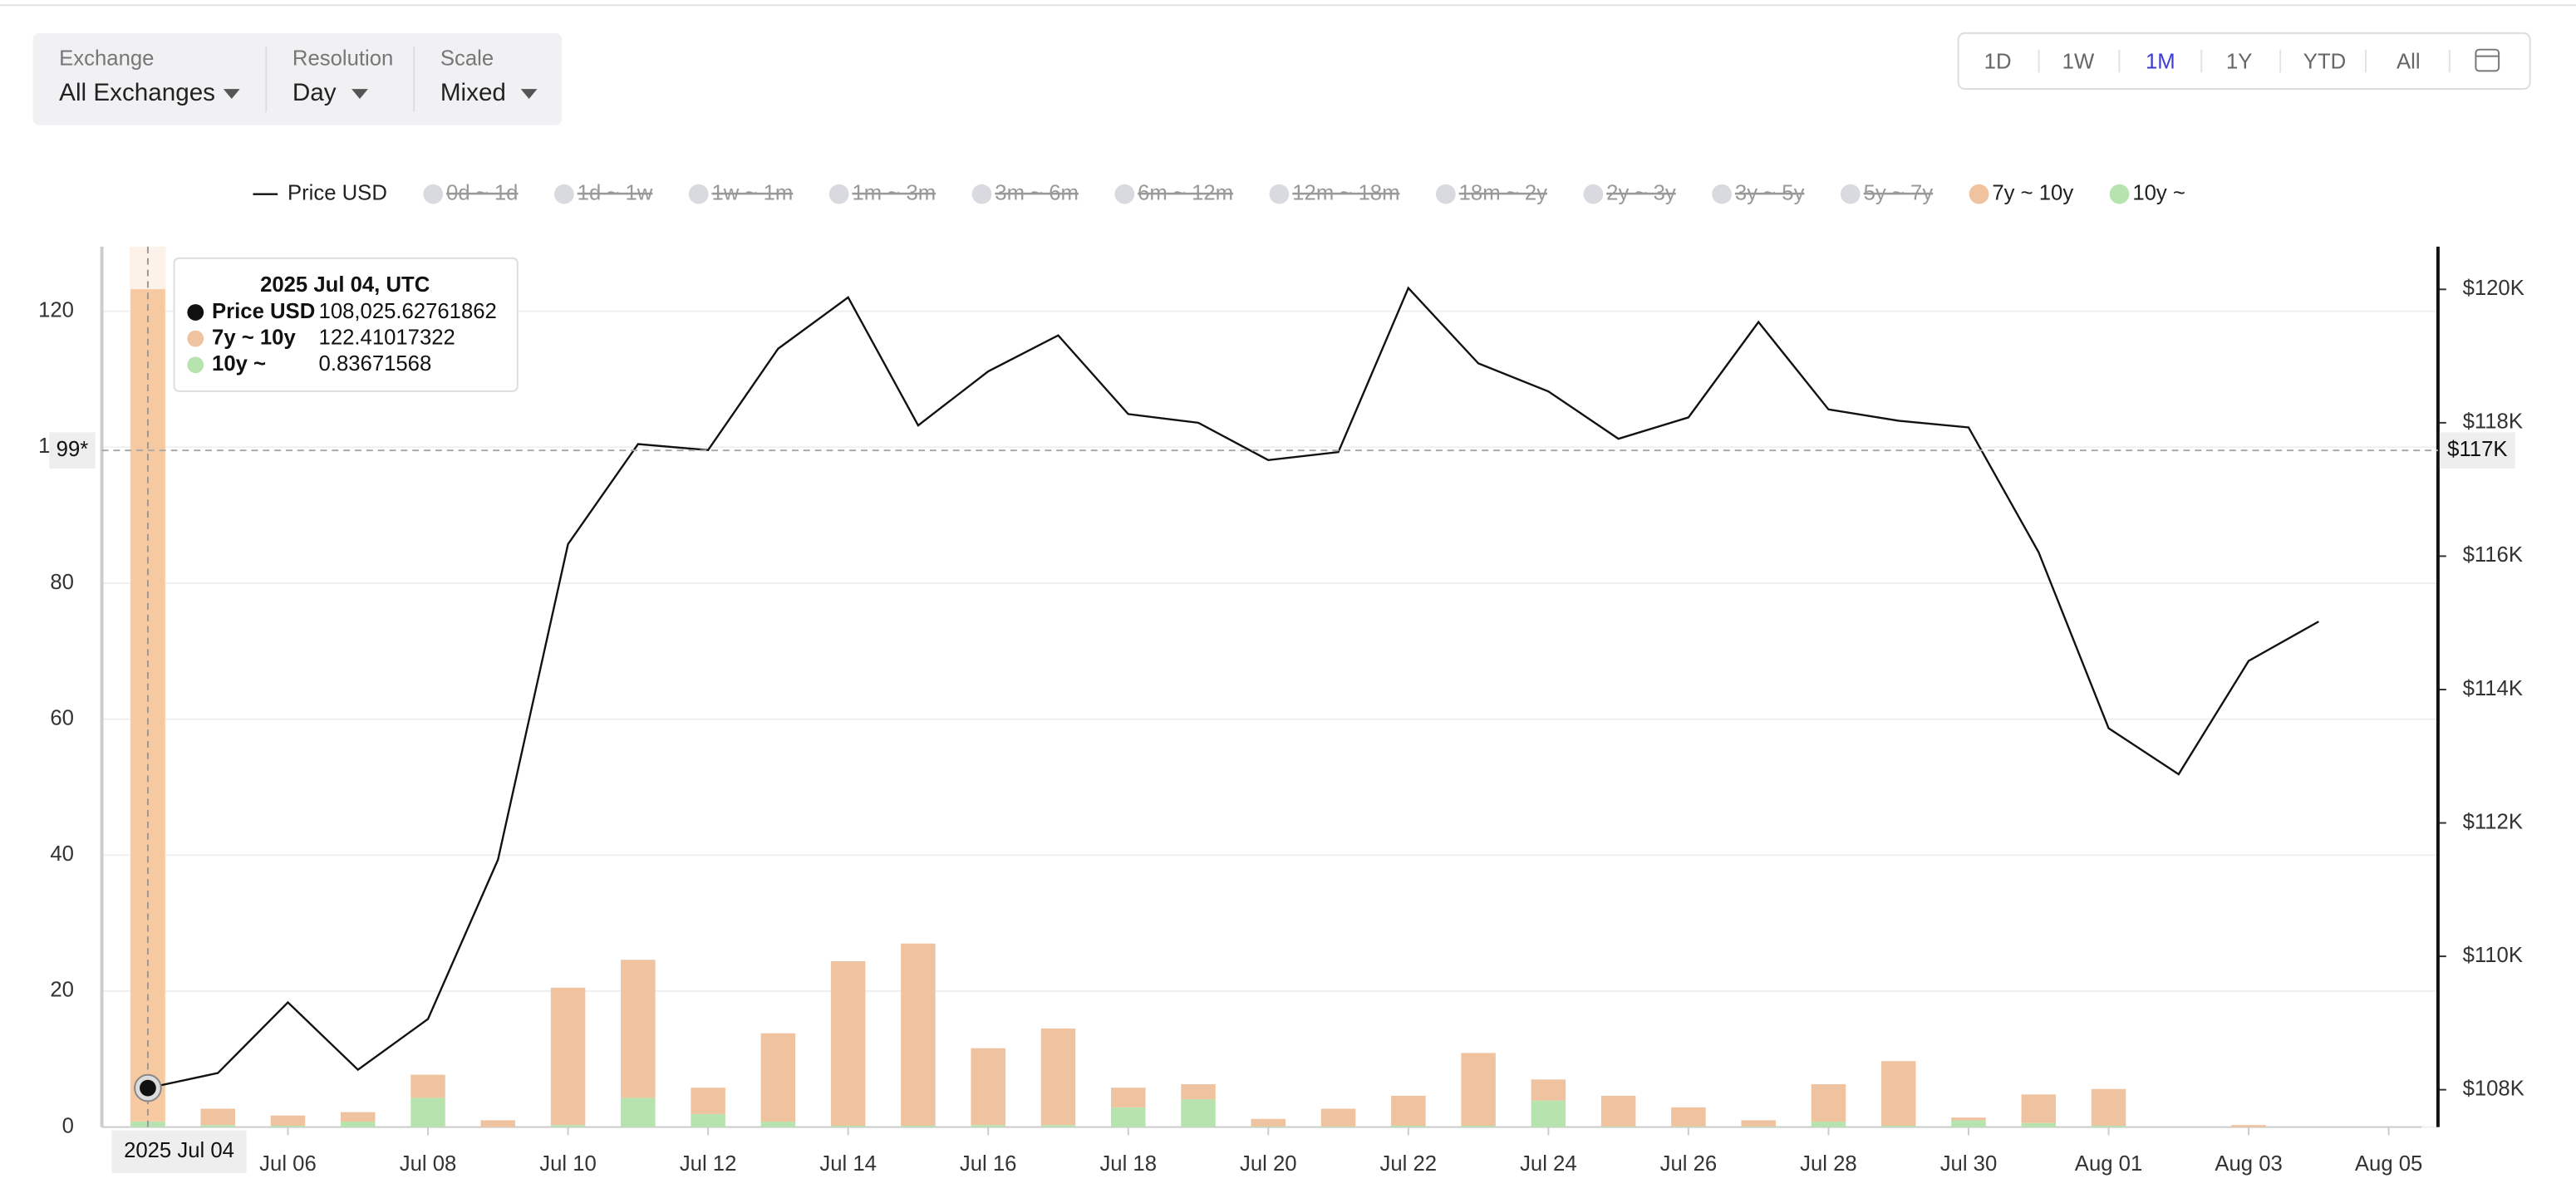 The height and width of the screenshot is (1198, 2576). What do you see at coordinates (428, 1164) in the screenshot?
I see `x-tick-label: Jul 08` at bounding box center [428, 1164].